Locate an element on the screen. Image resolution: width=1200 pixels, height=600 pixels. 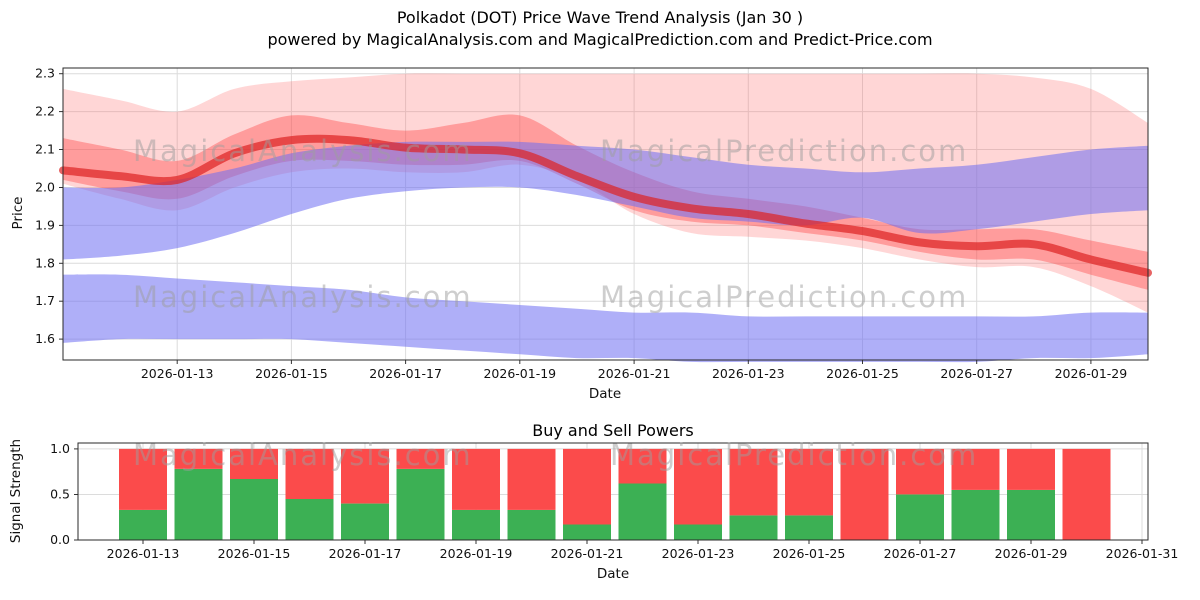
power-x-axis-label: Date is located at coordinates (613, 574).